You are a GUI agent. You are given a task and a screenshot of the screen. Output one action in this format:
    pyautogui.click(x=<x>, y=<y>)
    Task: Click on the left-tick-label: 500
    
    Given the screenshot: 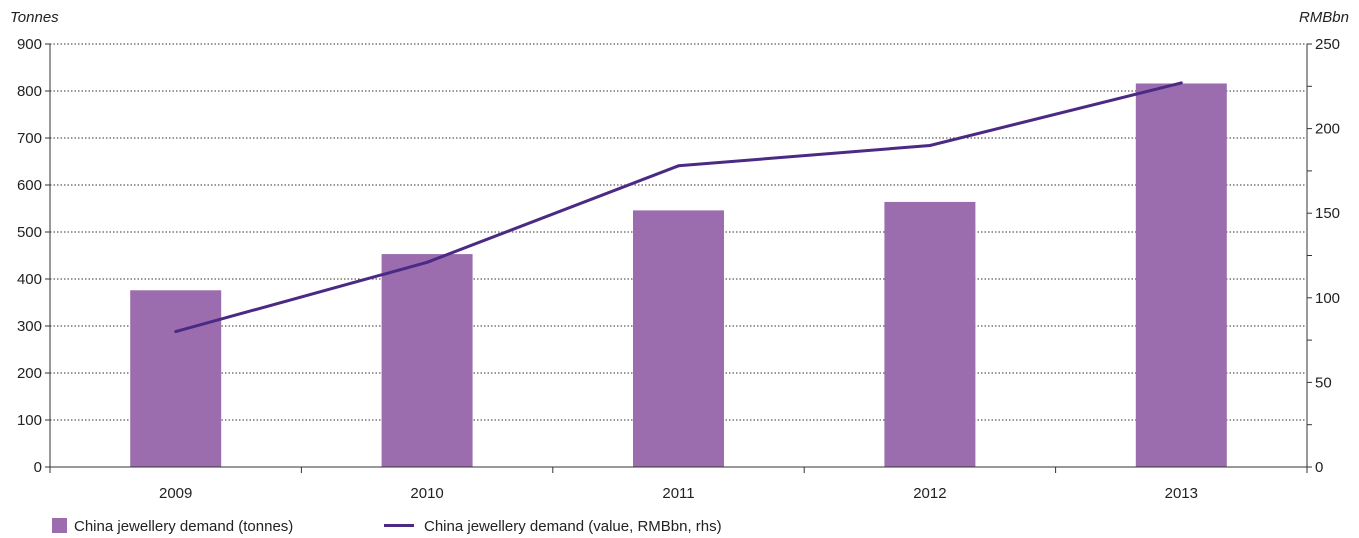 What is the action you would take?
    pyautogui.click(x=29, y=232)
    